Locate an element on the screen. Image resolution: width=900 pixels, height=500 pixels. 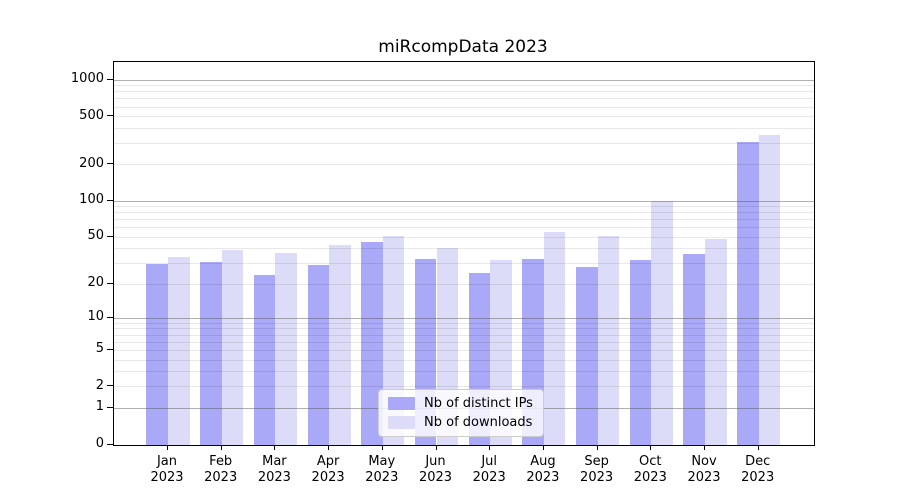
x-tick-label: Oct 2023 is located at coordinates (650, 470).